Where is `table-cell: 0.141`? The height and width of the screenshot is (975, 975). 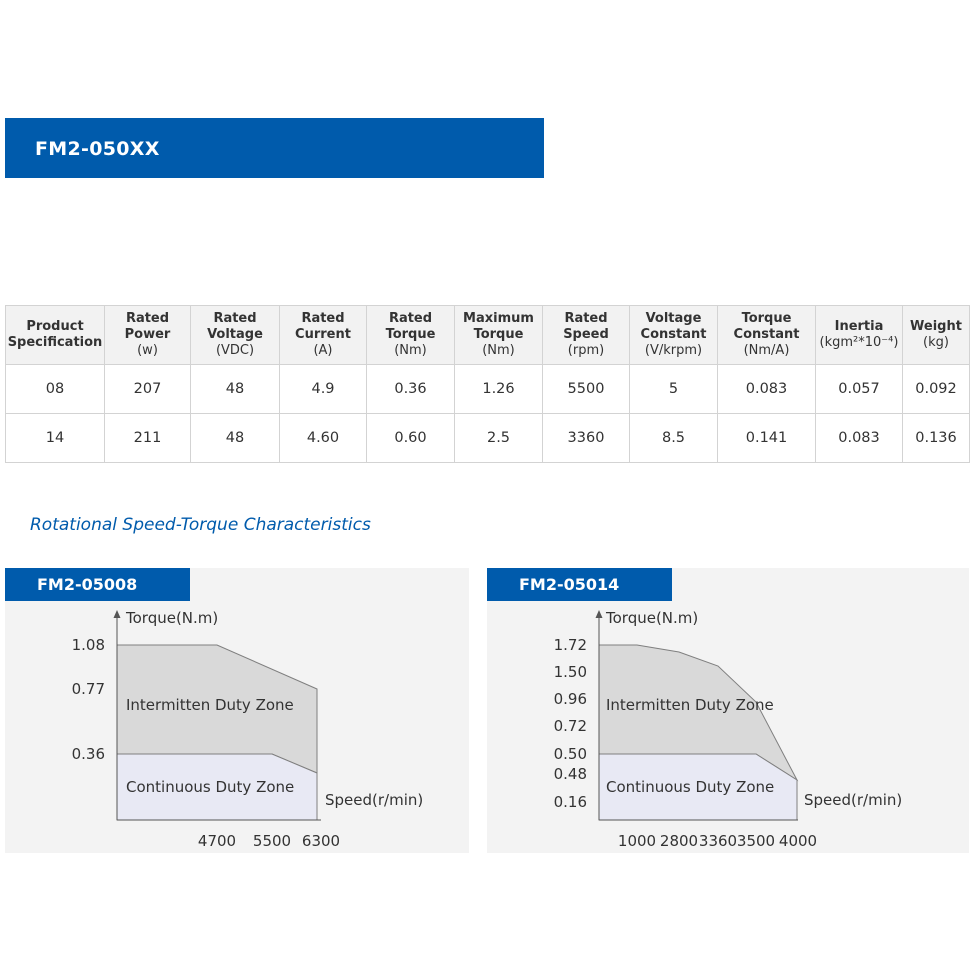 table-cell: 0.141 is located at coordinates (766, 438).